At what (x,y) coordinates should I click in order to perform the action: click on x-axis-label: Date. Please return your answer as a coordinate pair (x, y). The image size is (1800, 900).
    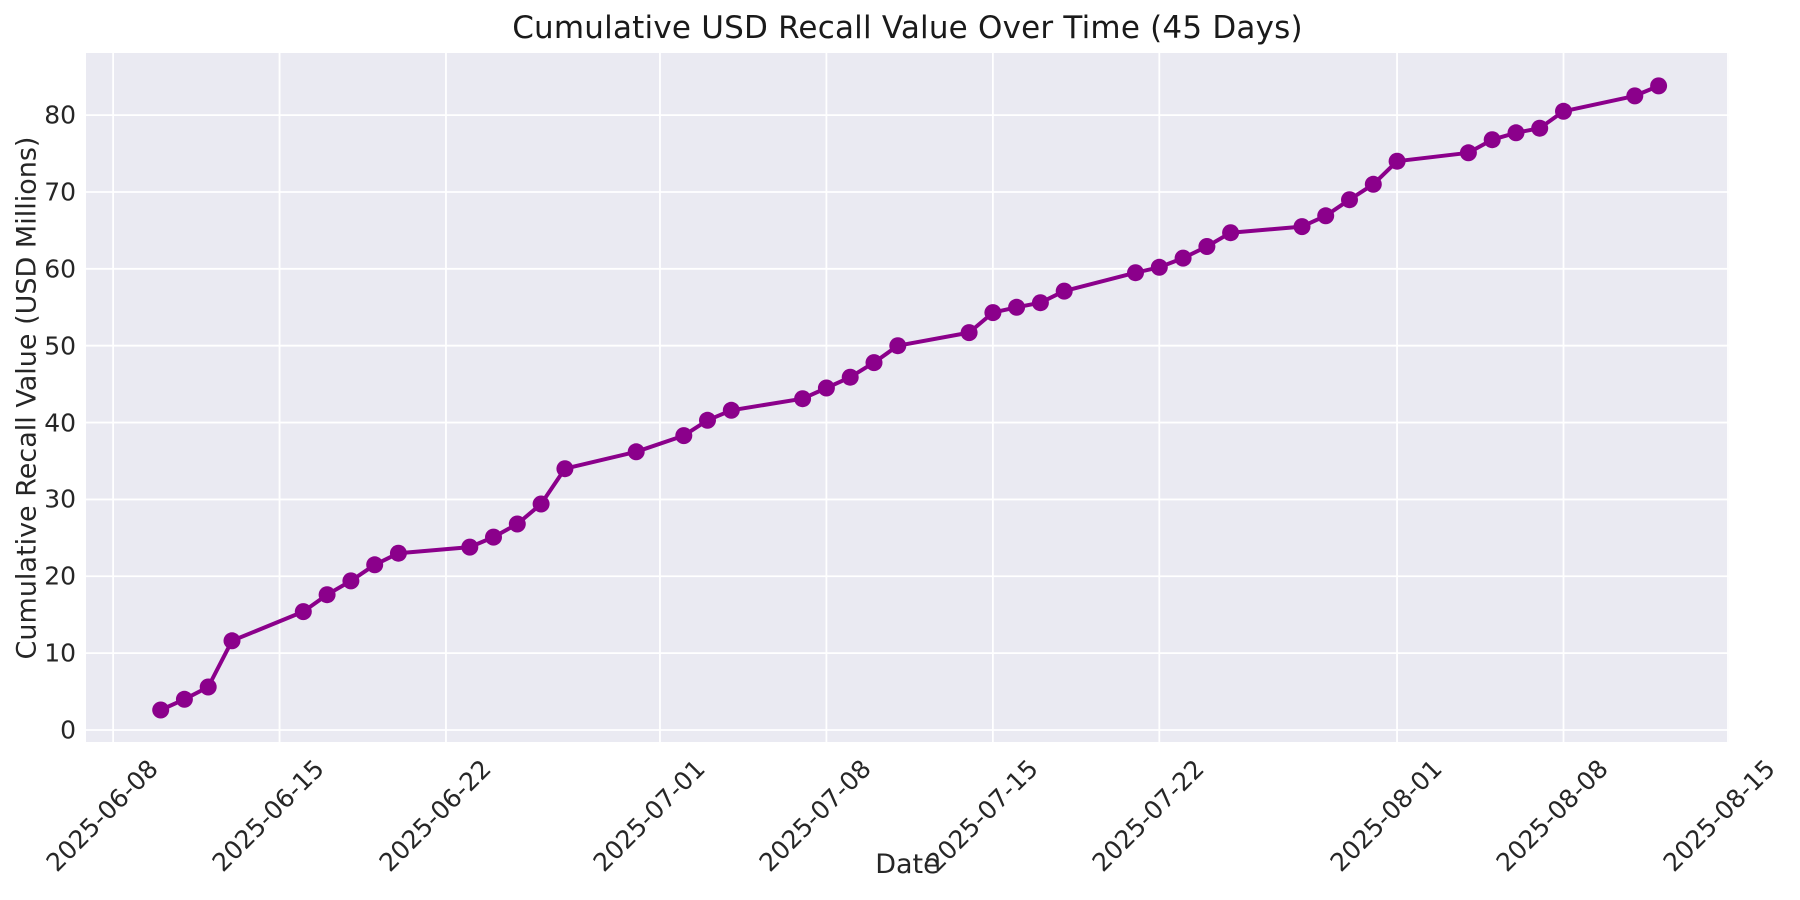
    Looking at the image, I should click on (907, 864).